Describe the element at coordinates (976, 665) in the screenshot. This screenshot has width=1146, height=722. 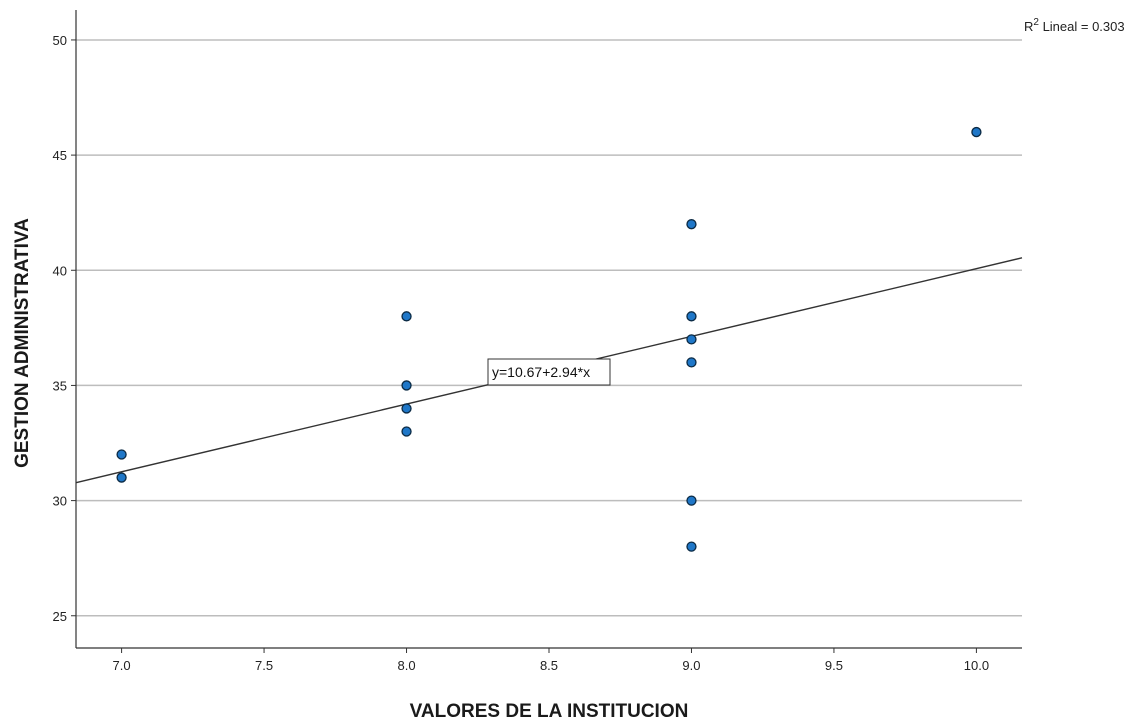
I see `x-tick-label: 10.0` at that location.